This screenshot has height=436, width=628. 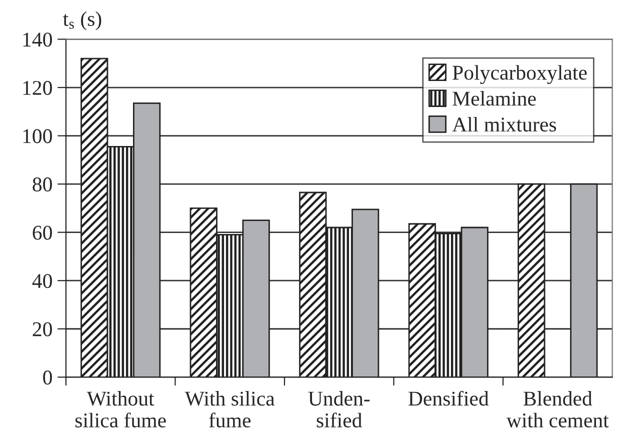 What do you see at coordinates (42, 329) in the screenshot?
I see `y-tick-label: 20` at bounding box center [42, 329].